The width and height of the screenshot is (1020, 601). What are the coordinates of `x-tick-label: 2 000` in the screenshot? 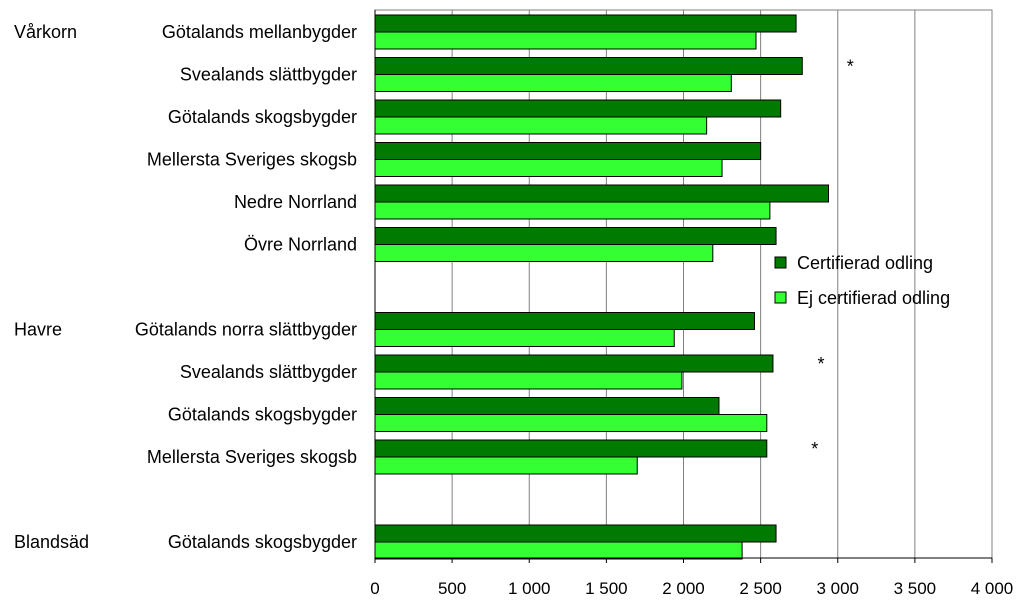 It's located at (683, 588).